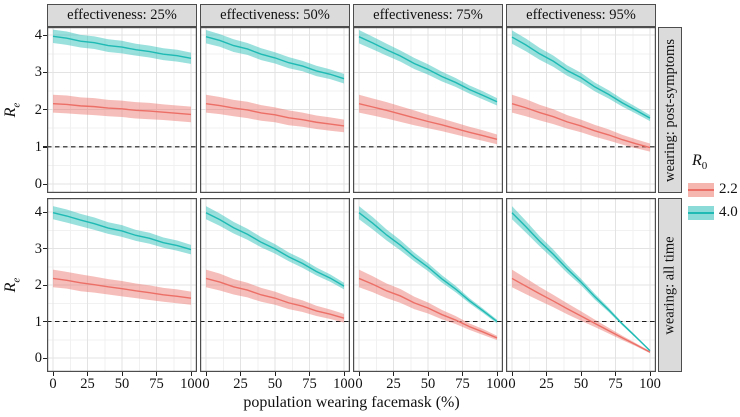 The height and width of the screenshot is (417, 740). What do you see at coordinates (38, 35) in the screenshot?
I see `y-tick-label-text: 4` at bounding box center [38, 35].